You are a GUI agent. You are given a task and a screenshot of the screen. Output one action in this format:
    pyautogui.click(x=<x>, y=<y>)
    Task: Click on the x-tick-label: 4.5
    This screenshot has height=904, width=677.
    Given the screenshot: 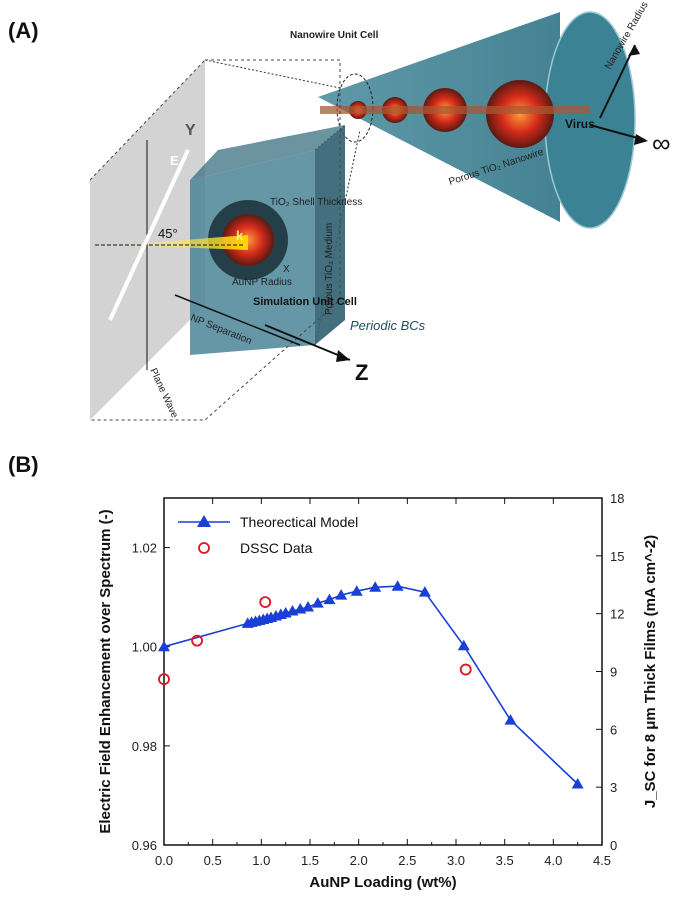 What is the action you would take?
    pyautogui.click(x=602, y=860)
    